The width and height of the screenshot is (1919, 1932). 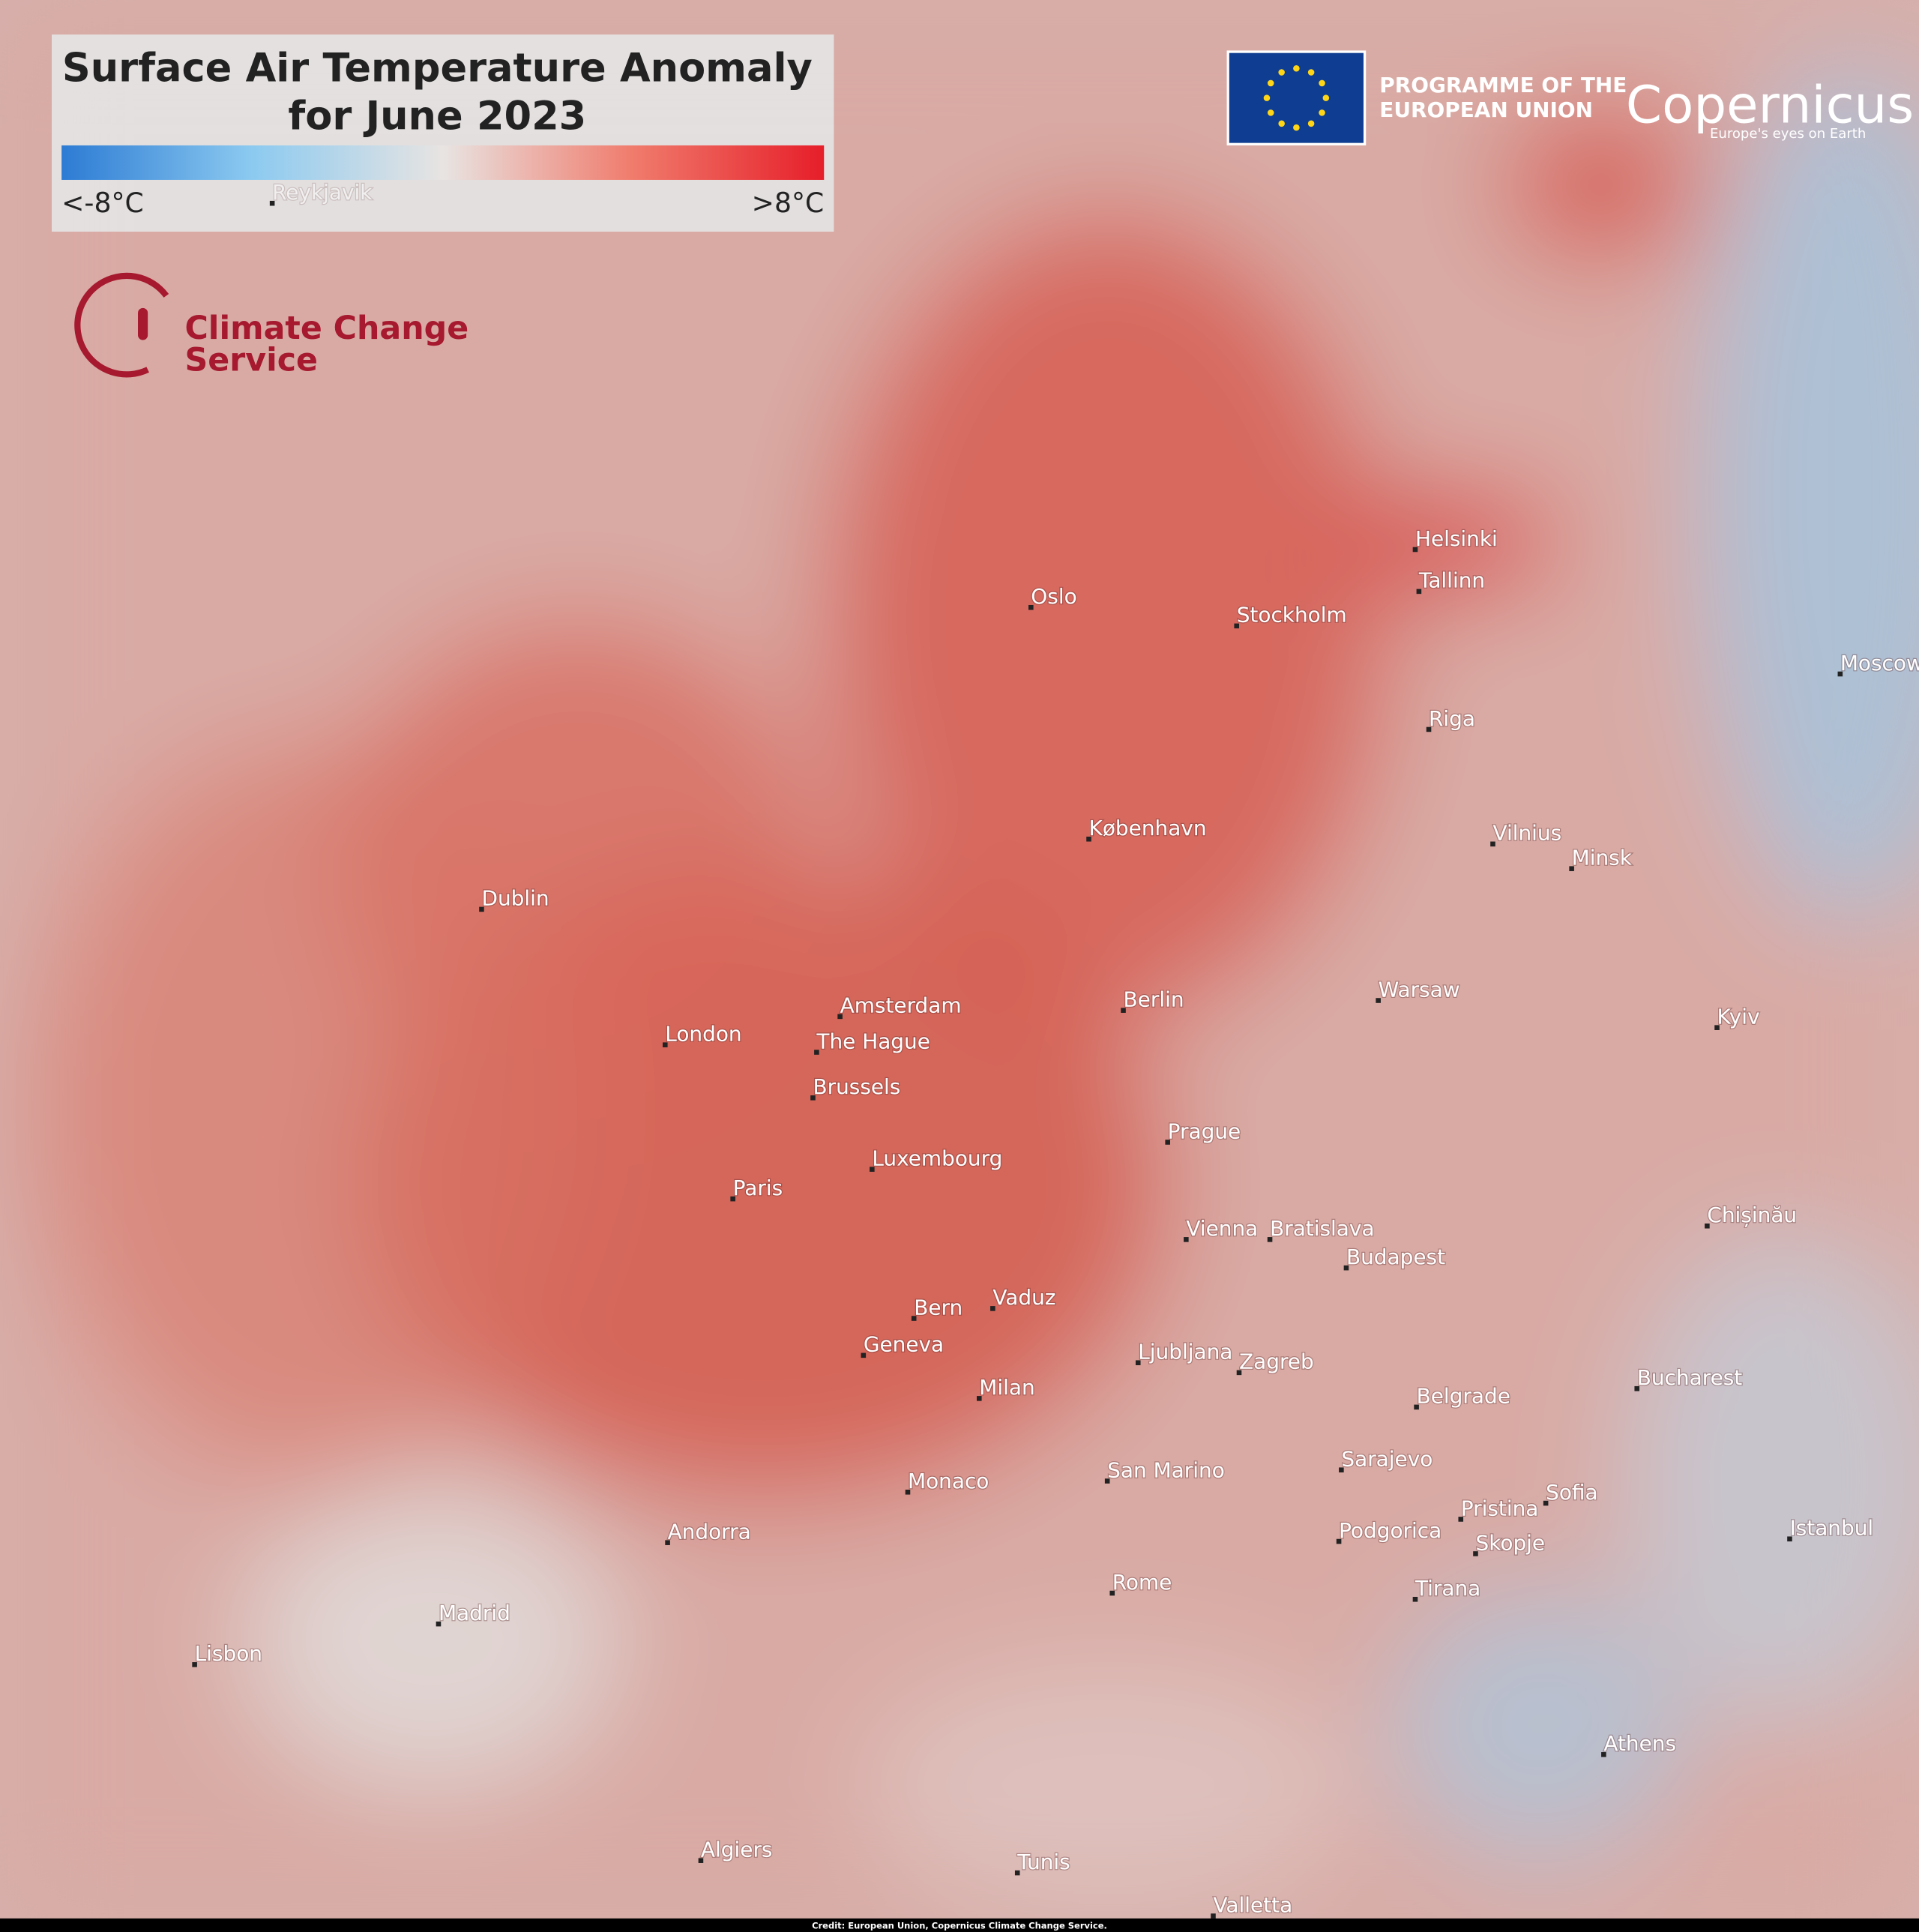 I want to click on city-label: Vaduz, so click(x=1024, y=1298).